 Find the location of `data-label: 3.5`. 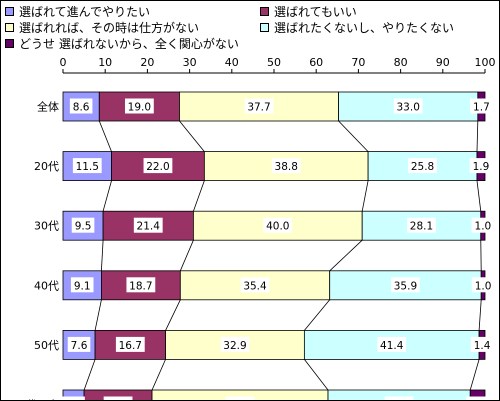

data-label: 3.5 is located at coordinates (477, 400).